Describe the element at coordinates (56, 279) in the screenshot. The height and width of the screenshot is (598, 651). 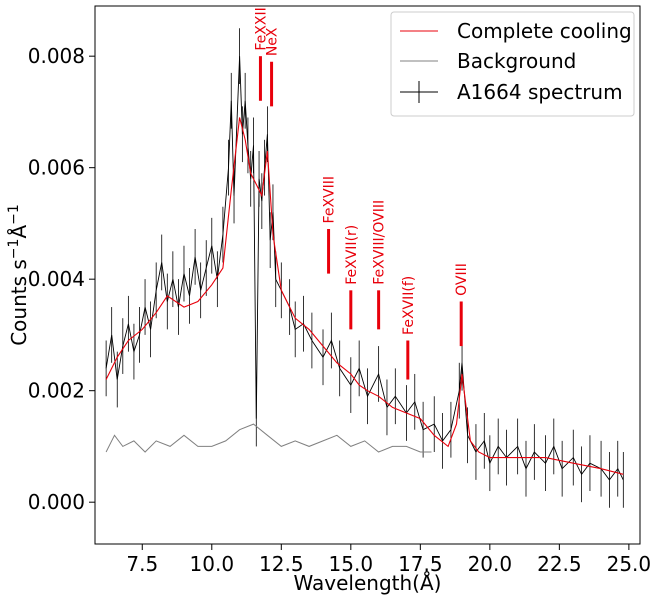
I see `y-tick-label: 0.004` at that location.